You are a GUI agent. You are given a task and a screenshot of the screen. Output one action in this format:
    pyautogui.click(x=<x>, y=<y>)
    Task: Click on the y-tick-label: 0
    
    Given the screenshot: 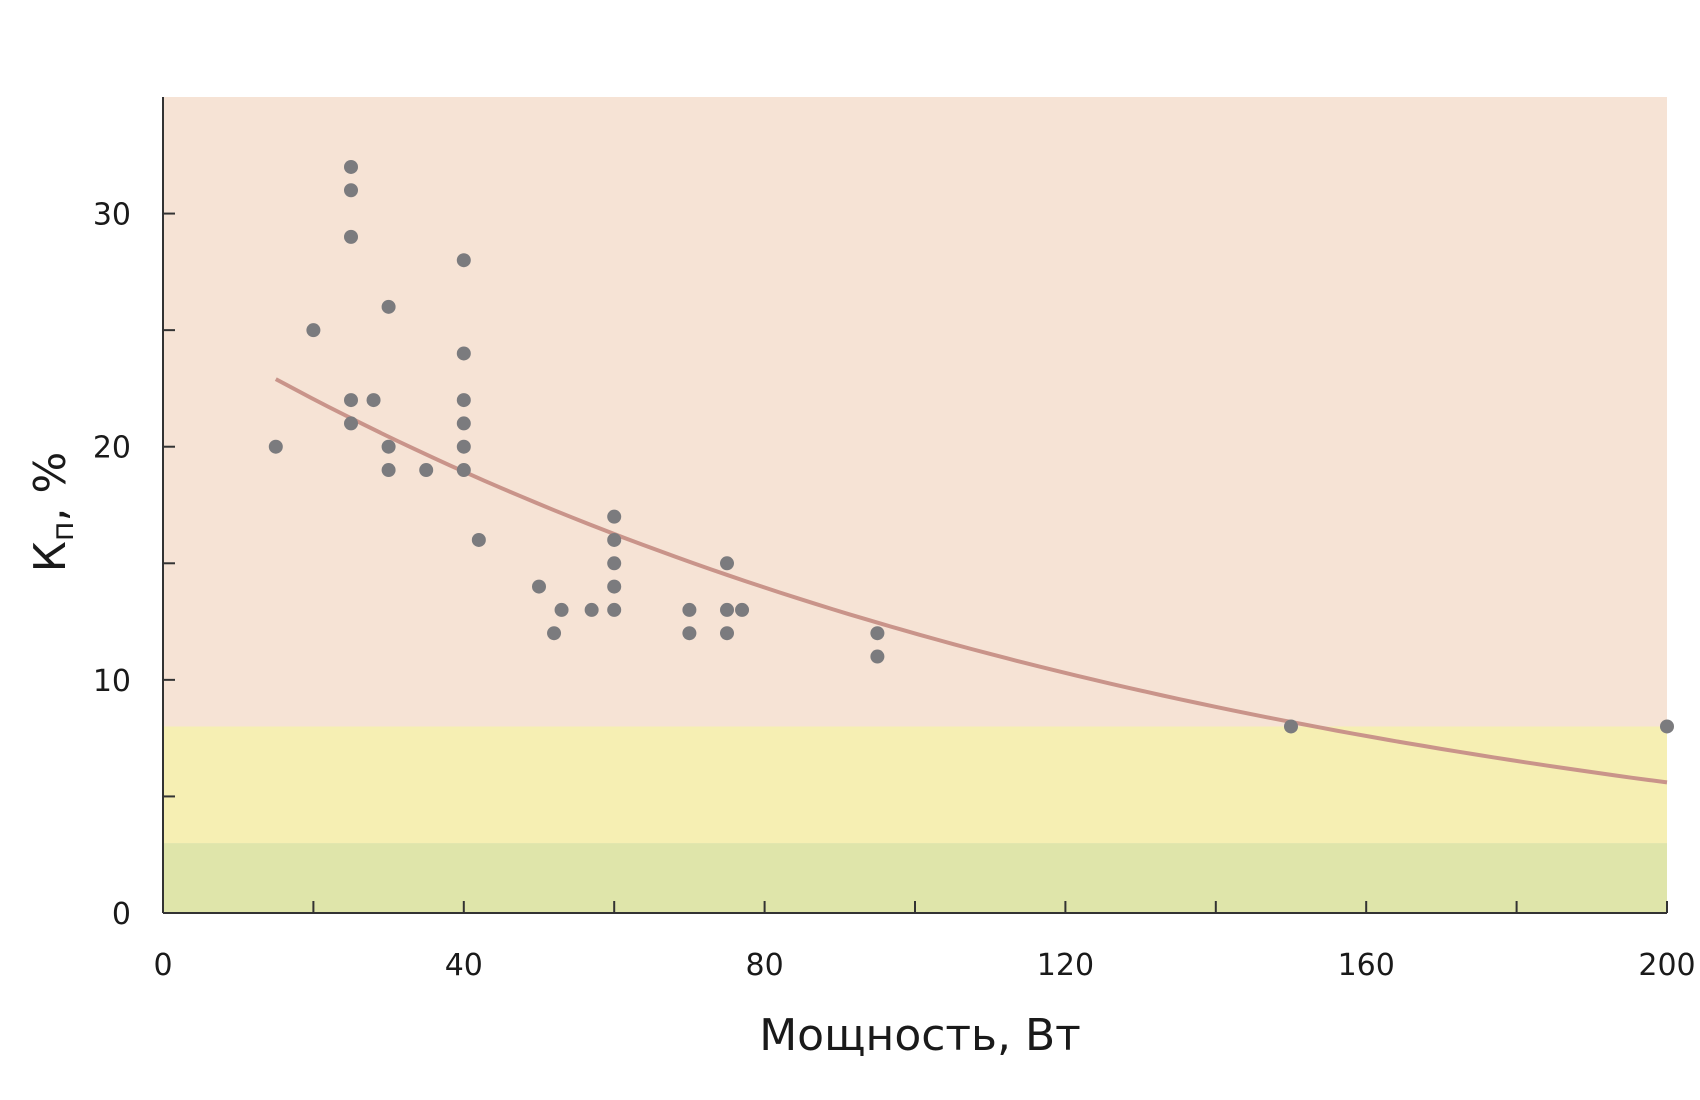 What is the action you would take?
    pyautogui.click(x=121, y=914)
    